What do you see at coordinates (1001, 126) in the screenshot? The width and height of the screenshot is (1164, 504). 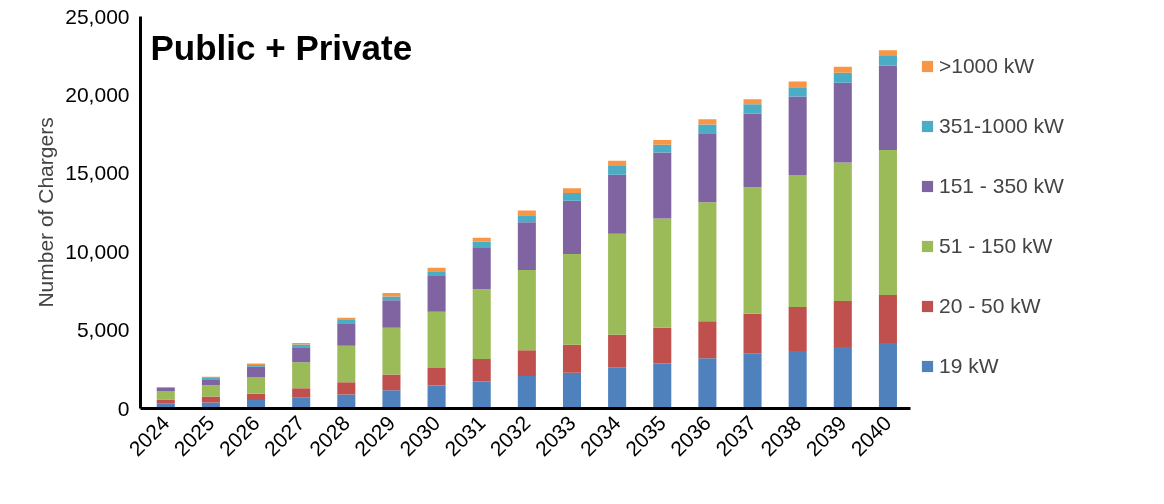 I see `legend-label: 351-1000 kW` at bounding box center [1001, 126].